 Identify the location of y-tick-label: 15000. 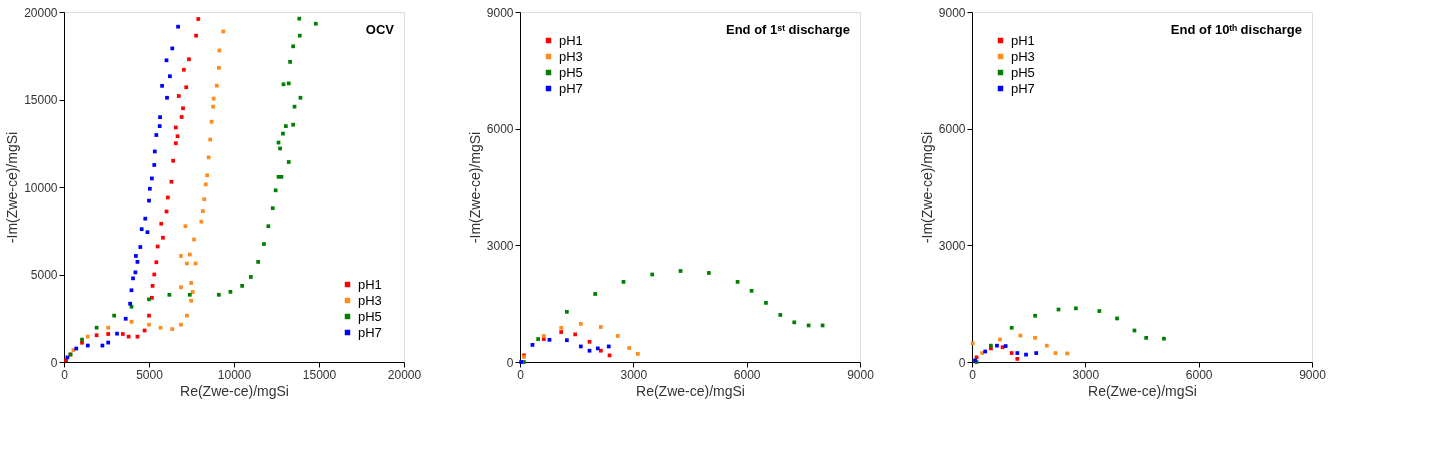
(41, 100).